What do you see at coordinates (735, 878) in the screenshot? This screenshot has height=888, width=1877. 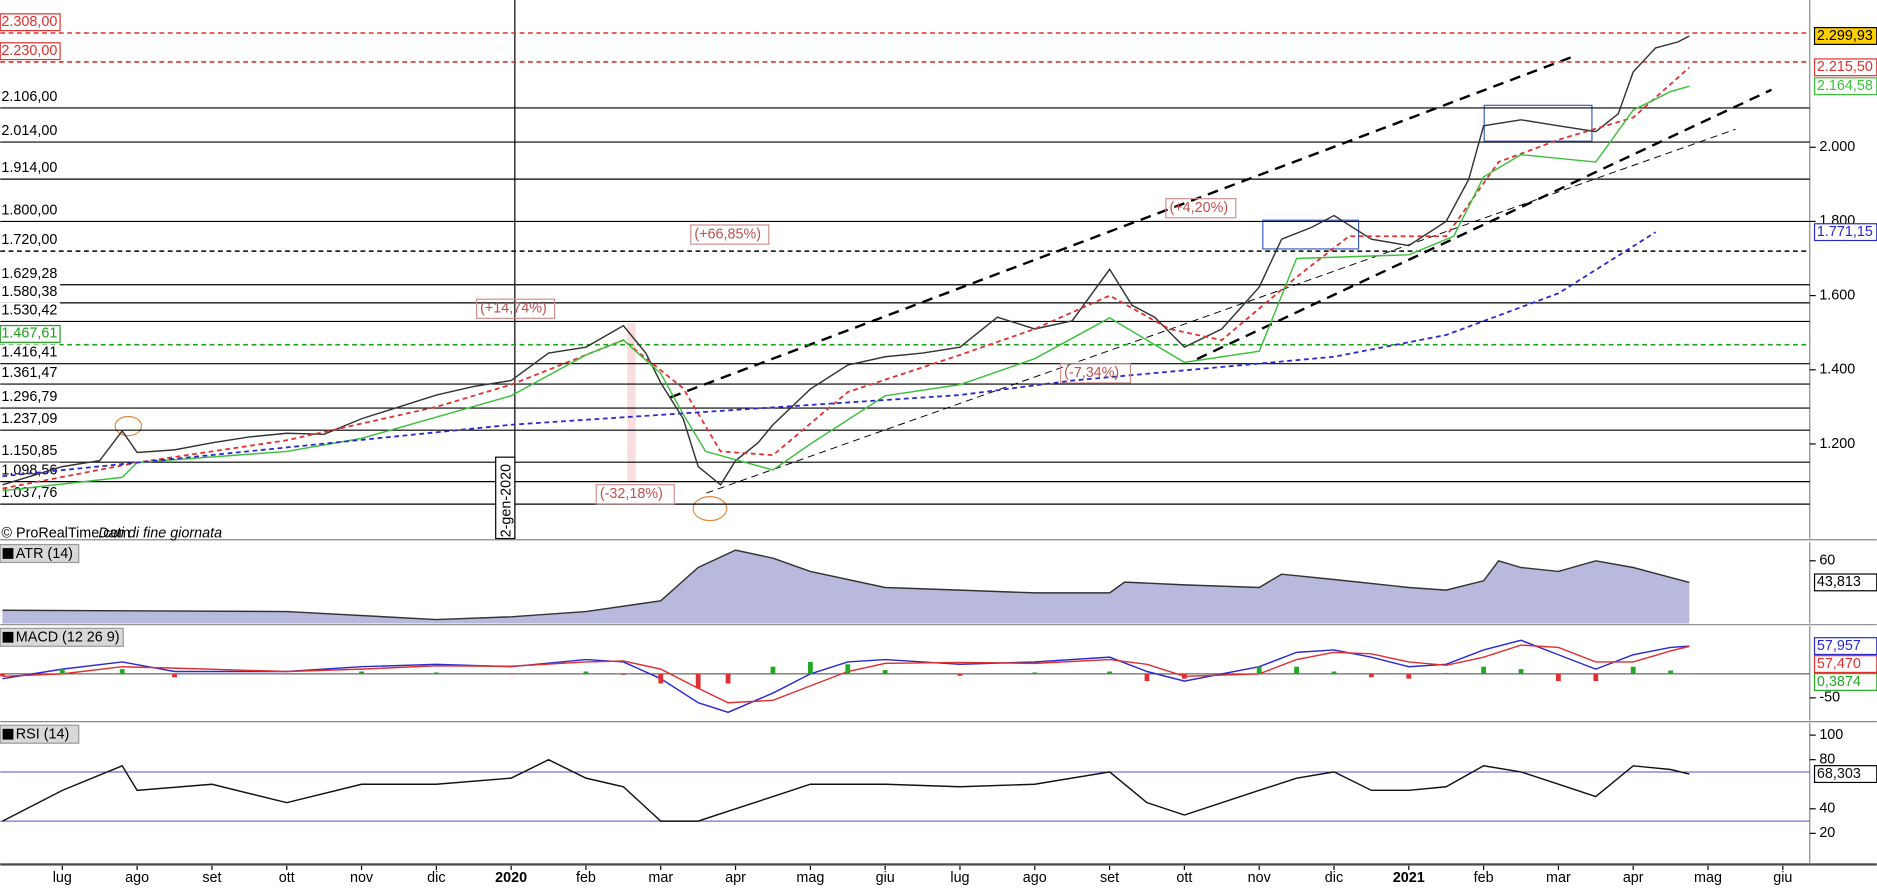 I see `x-tick-label: apr` at bounding box center [735, 878].